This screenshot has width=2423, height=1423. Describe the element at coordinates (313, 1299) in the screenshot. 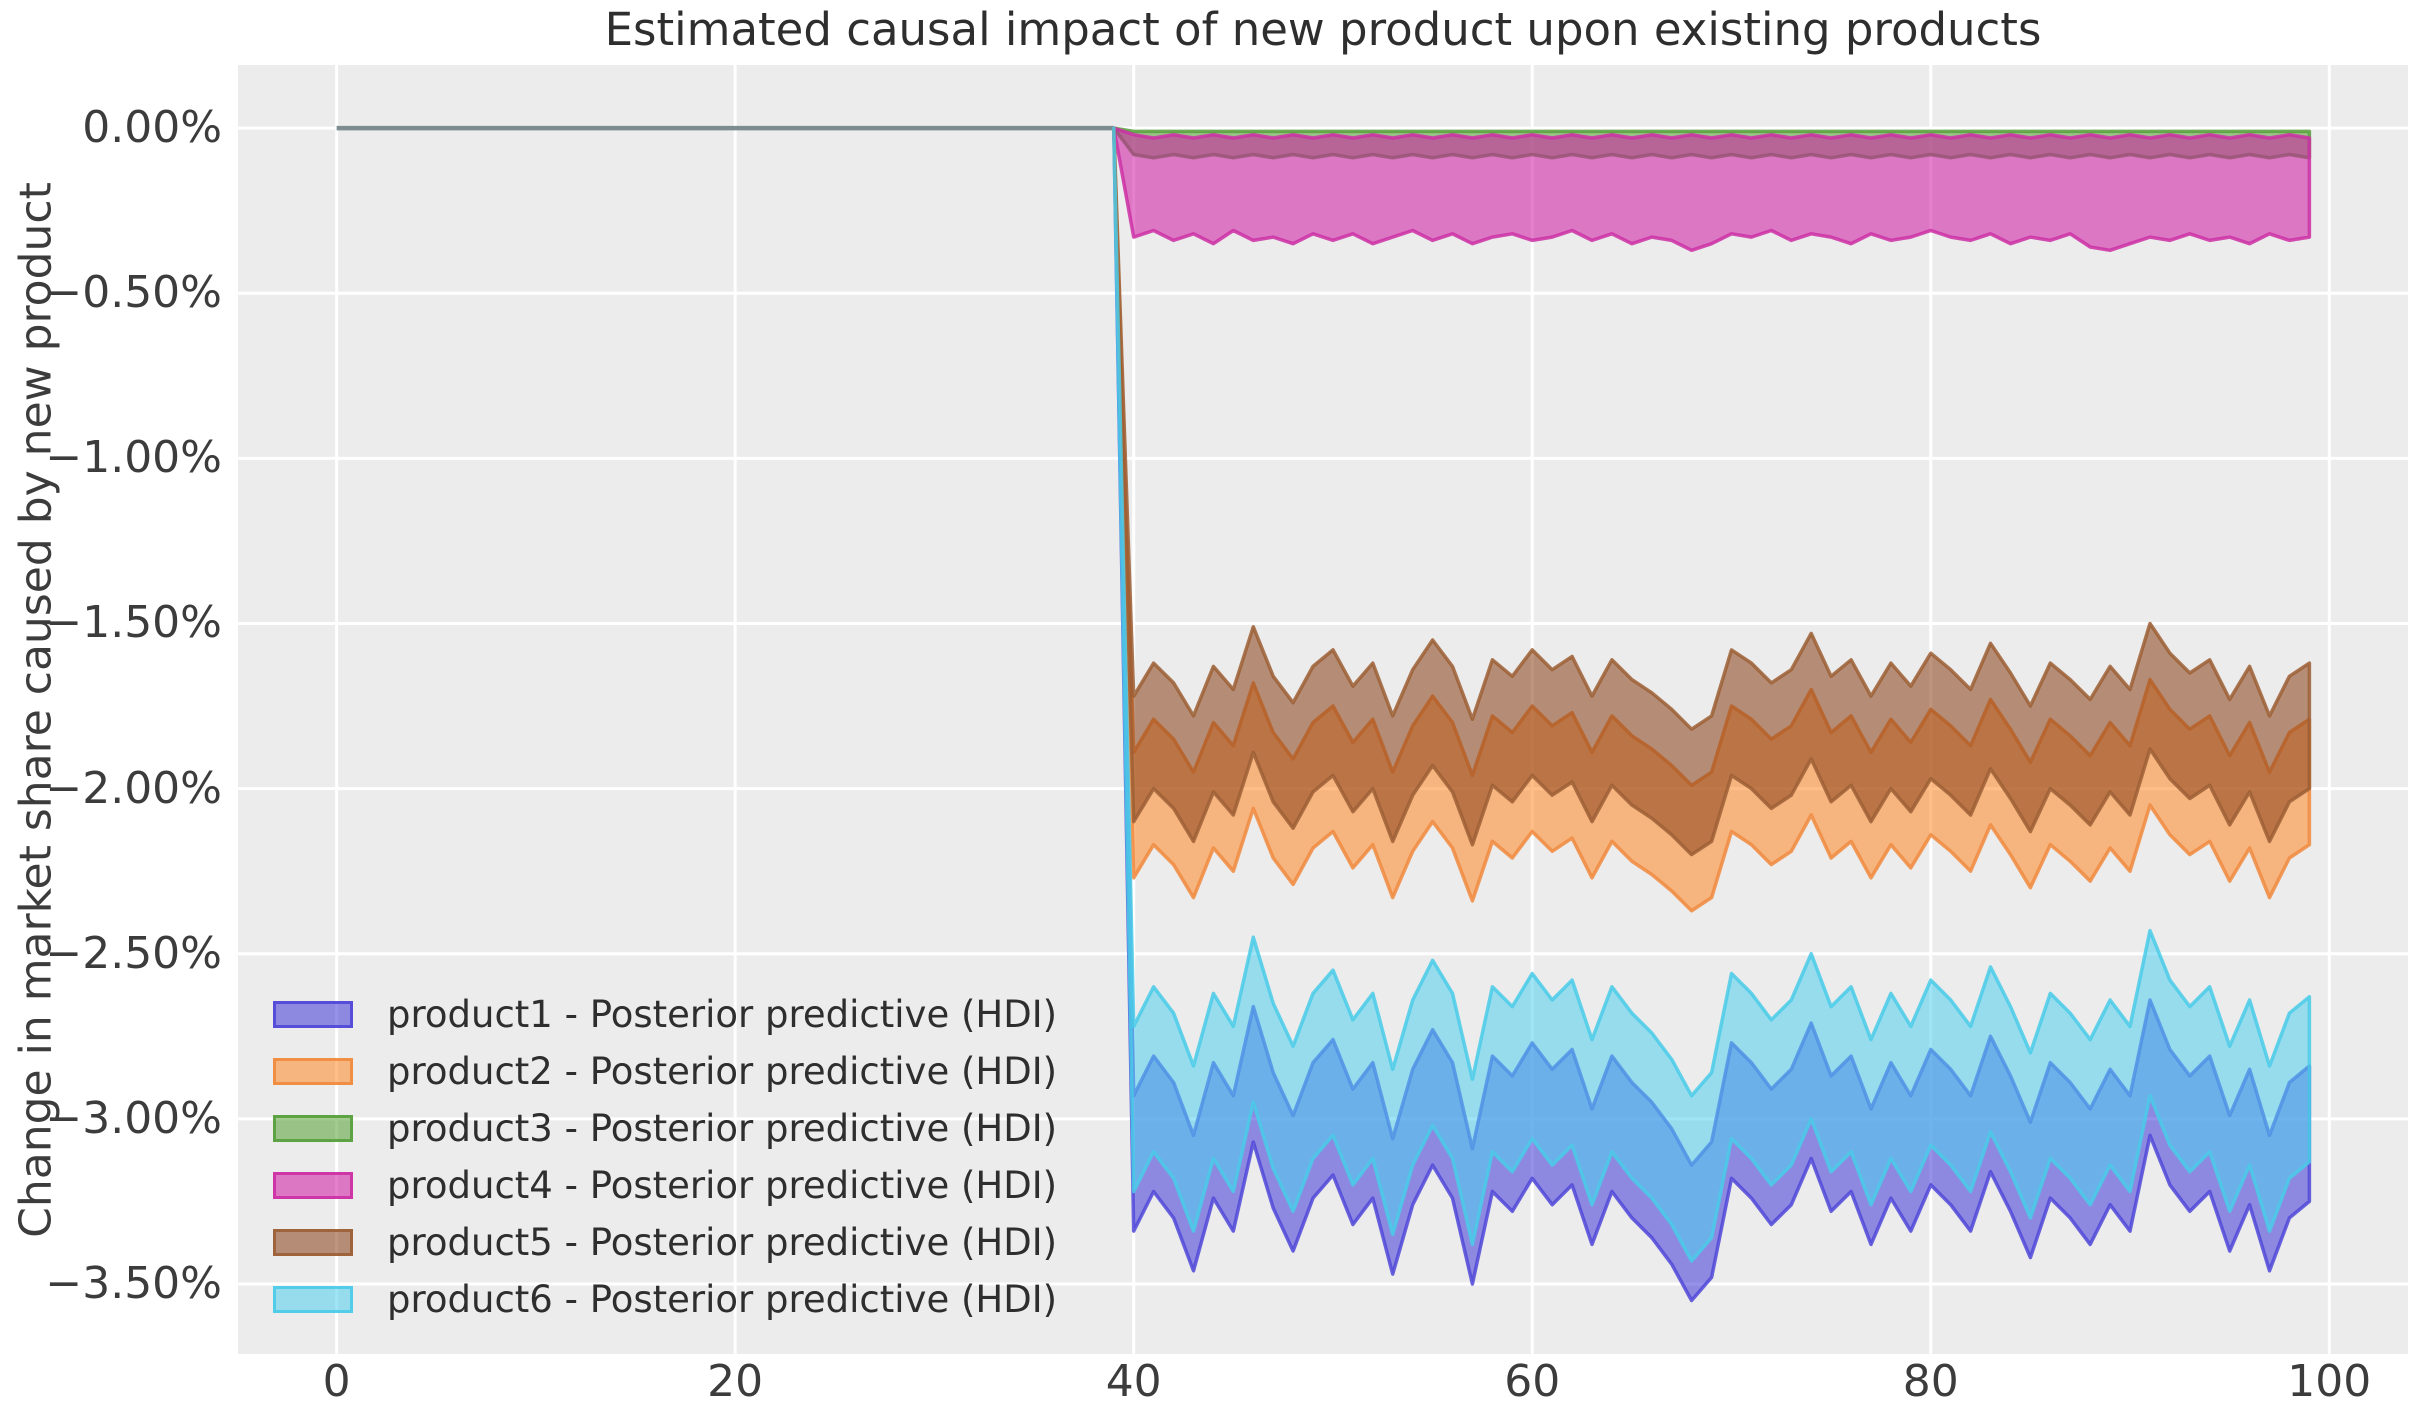

I see `legend-swatch-product6` at that location.